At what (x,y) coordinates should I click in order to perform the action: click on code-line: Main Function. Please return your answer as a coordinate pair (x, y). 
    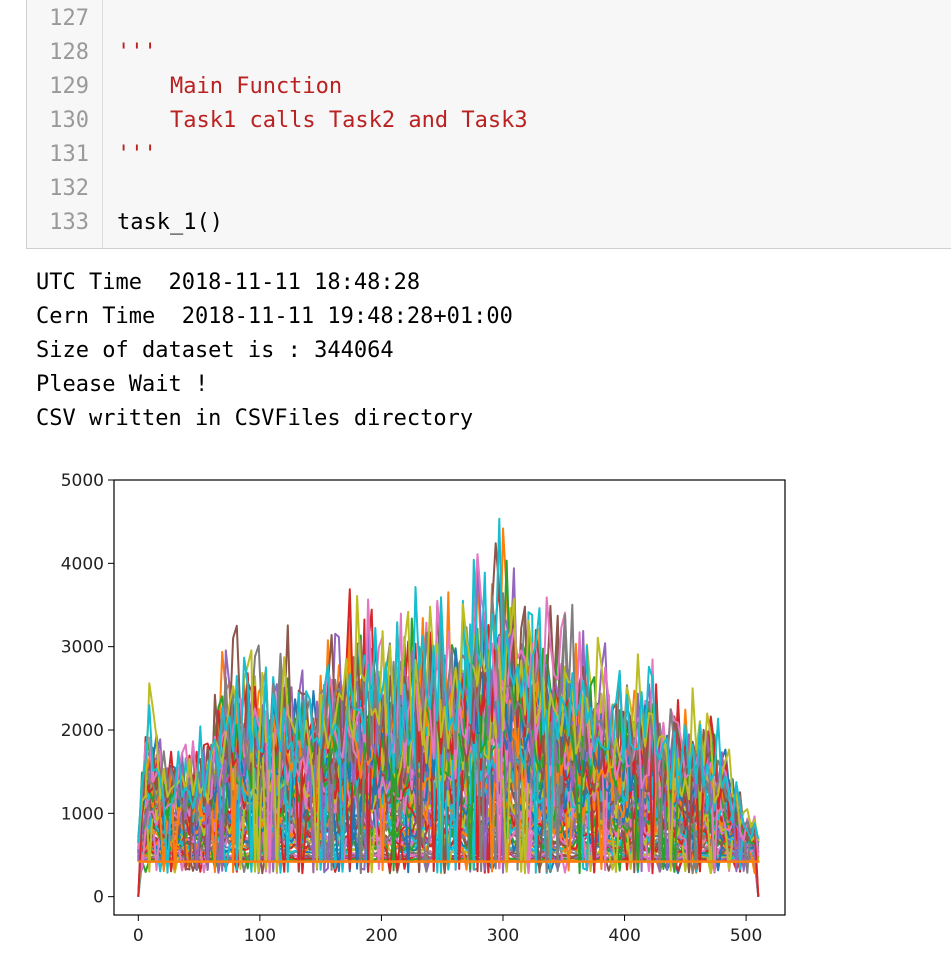
    Looking at the image, I should click on (230, 86).